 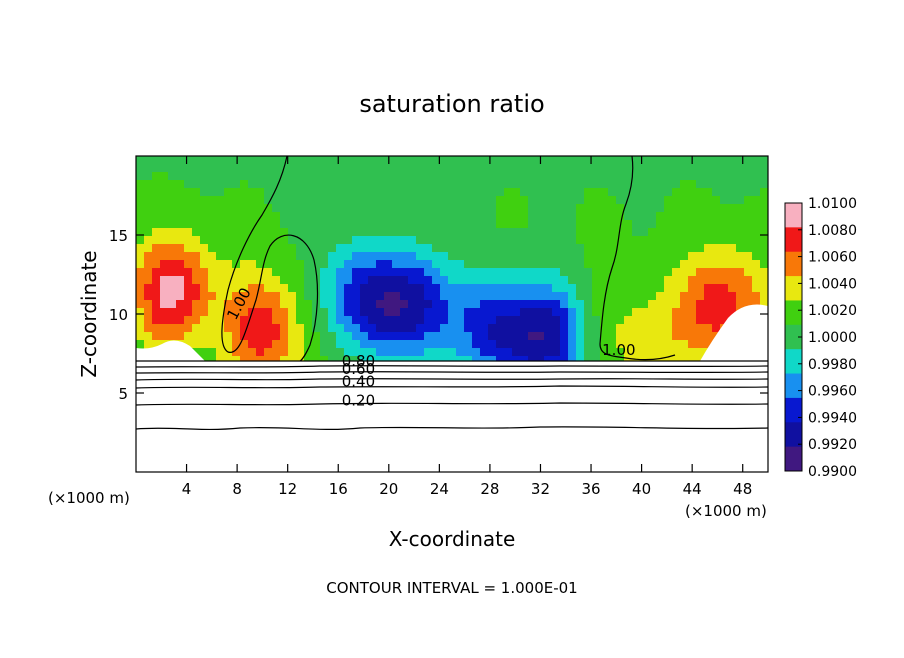 I want to click on x-tick-label: 12, so click(x=287, y=489).